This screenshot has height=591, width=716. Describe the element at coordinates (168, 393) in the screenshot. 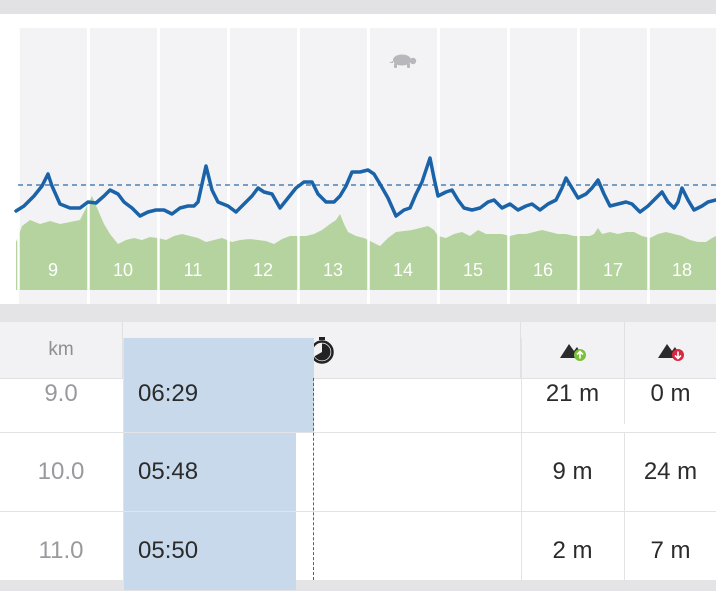

I see `split-time: 06:29` at that location.